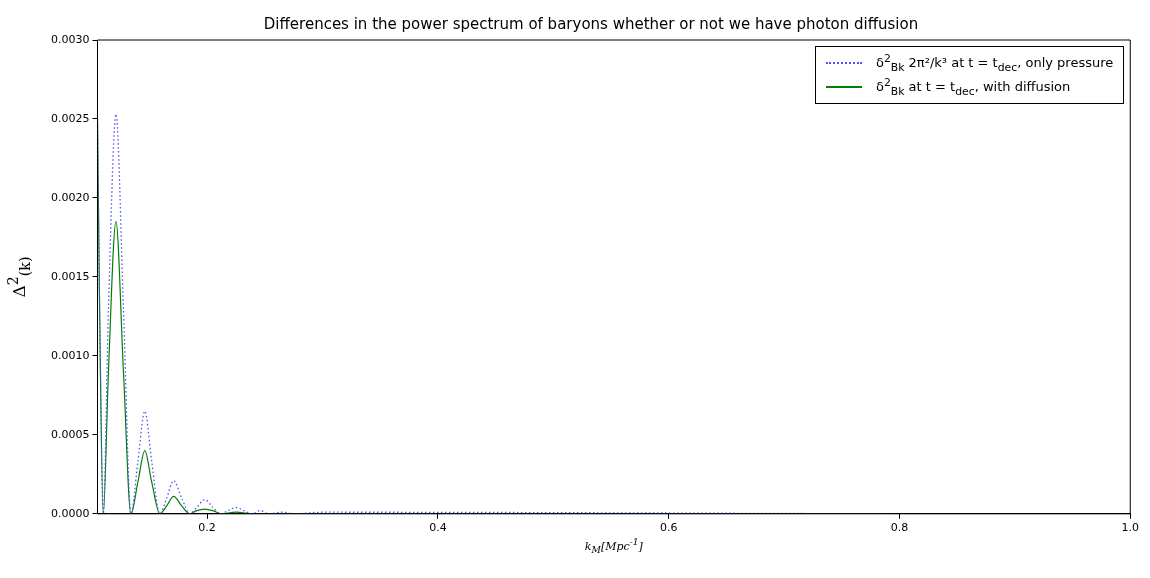 The image size is (1150, 578). What do you see at coordinates (438, 528) in the screenshot?
I see `x-tick-label: 0.4` at bounding box center [438, 528].